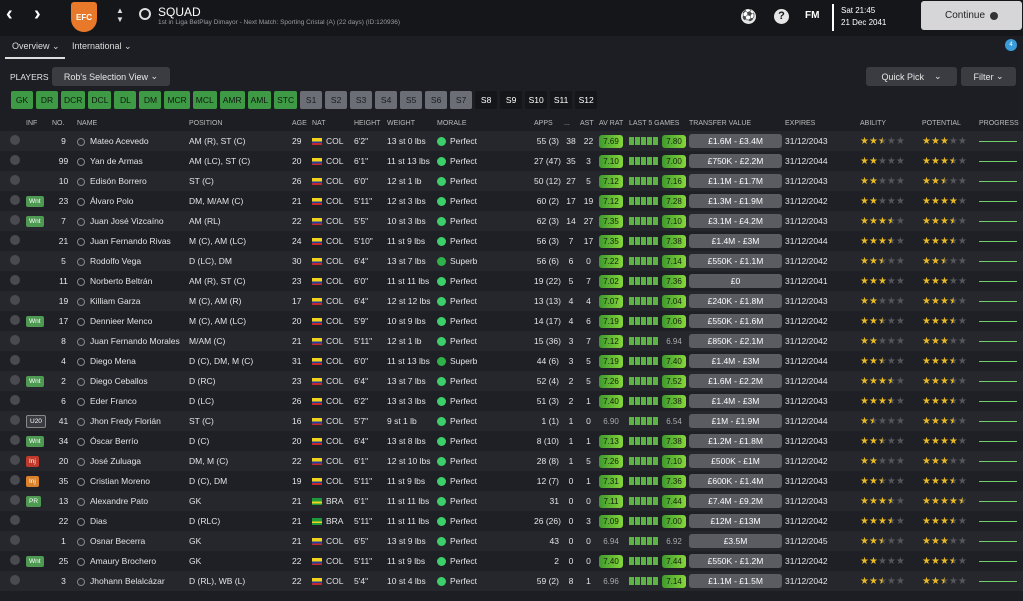  Describe the element at coordinates (177, 100) in the screenshot. I see `position-filter: MCR` at that location.